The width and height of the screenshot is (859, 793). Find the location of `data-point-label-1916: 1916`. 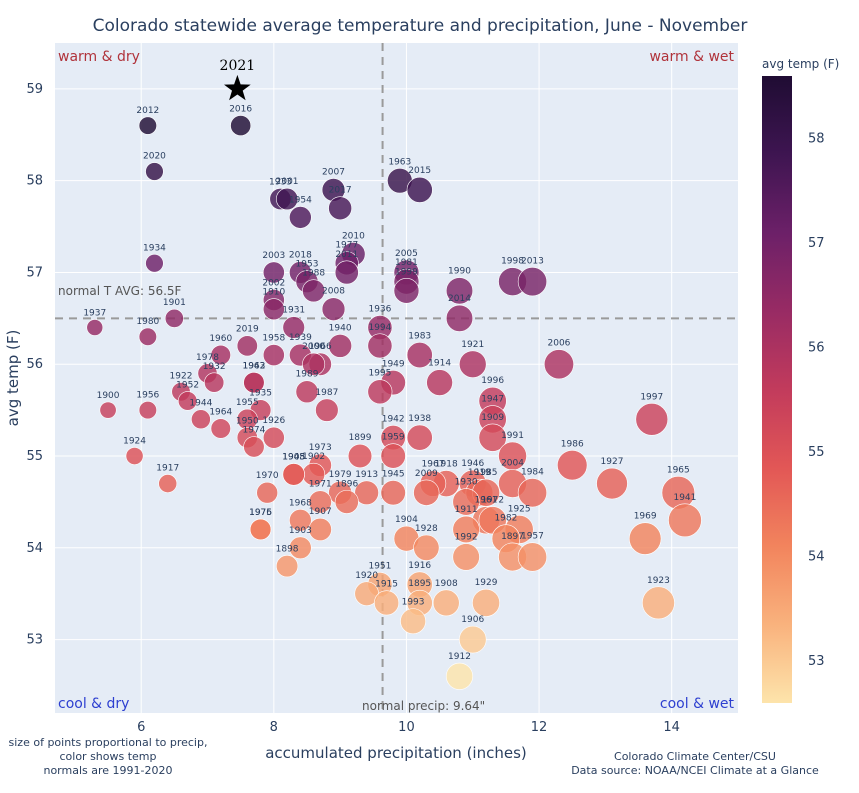

data-point-label-1916: 1916 is located at coordinates (419, 566).